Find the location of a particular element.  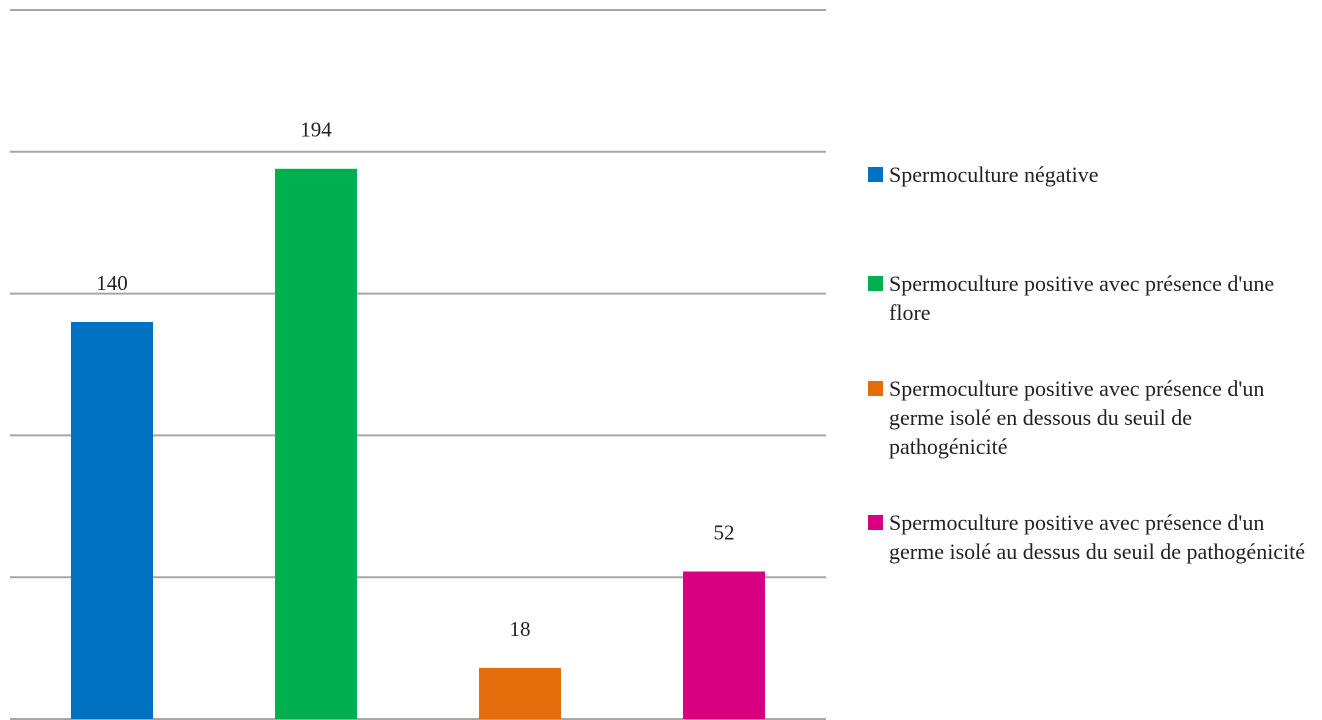

data-label: 194 is located at coordinates (316, 130).